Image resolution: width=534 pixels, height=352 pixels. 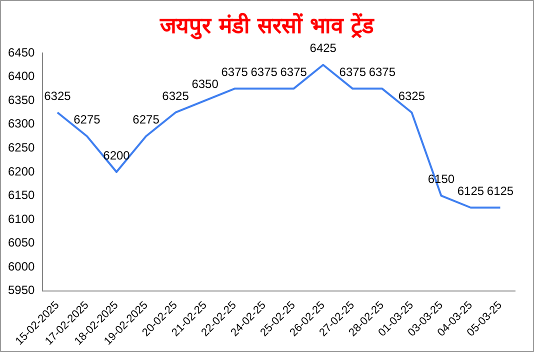 What do you see at coordinates (22, 219) in the screenshot?
I see `y-tick-label: 6100` at bounding box center [22, 219].